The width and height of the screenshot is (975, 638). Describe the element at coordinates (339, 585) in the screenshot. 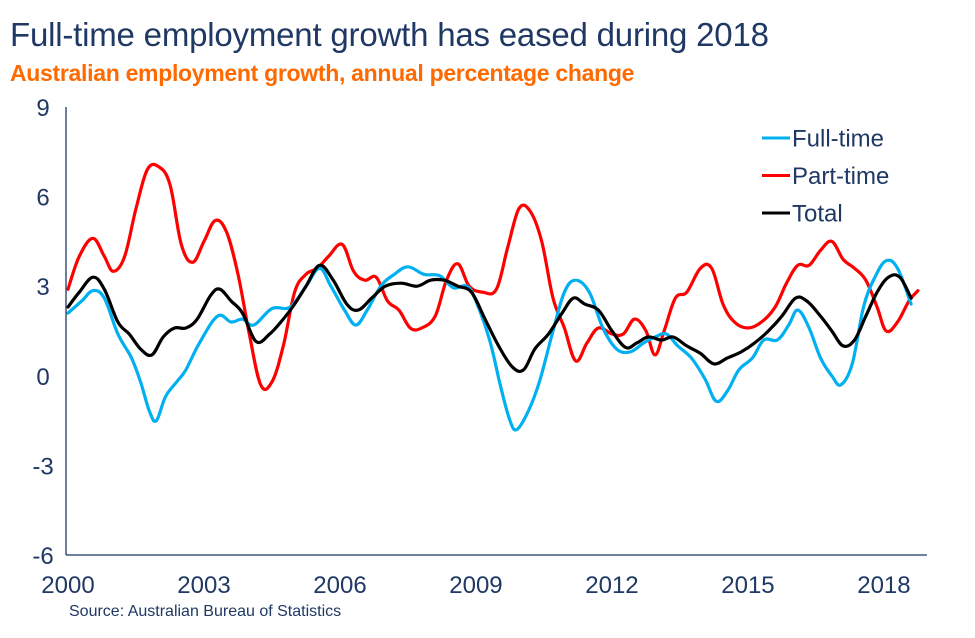

I see `x-tick-label: 2006` at that location.